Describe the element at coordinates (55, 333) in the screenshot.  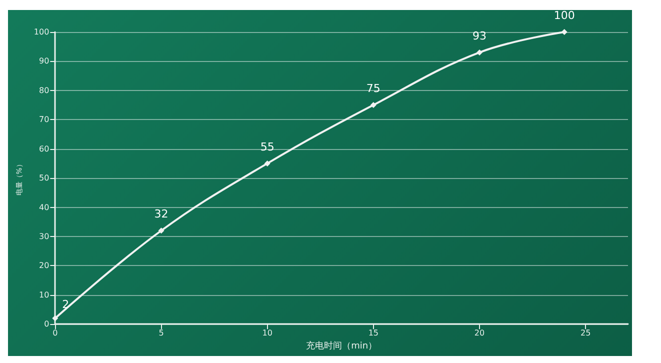
I see `x-tick-label: 0` at that location.